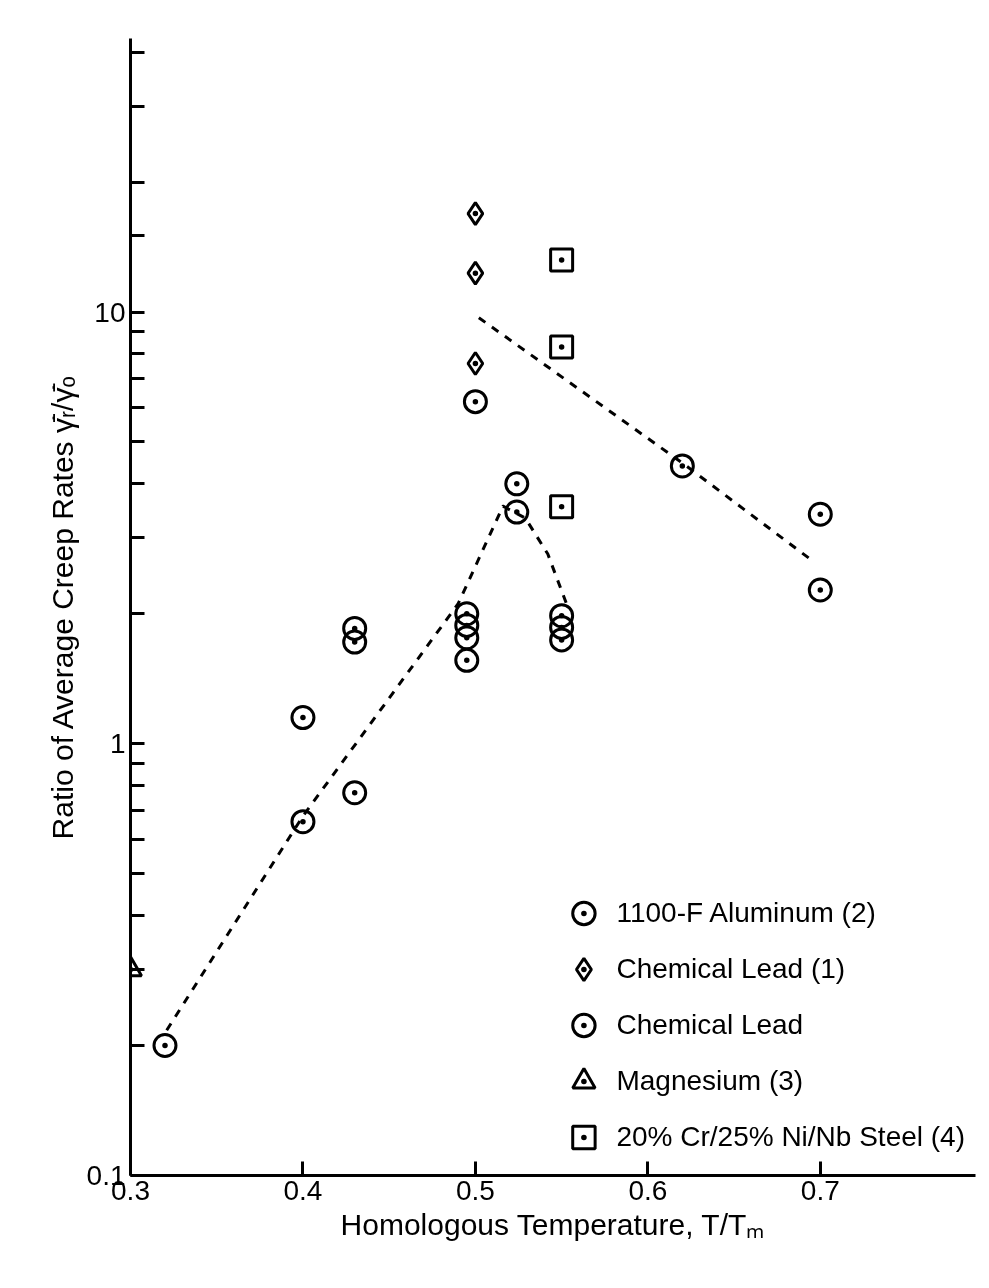 This screenshot has height=1288, width=989. Describe the element at coordinates (475, 1190) in the screenshot. I see `x-tick-label: 0.5` at that location.